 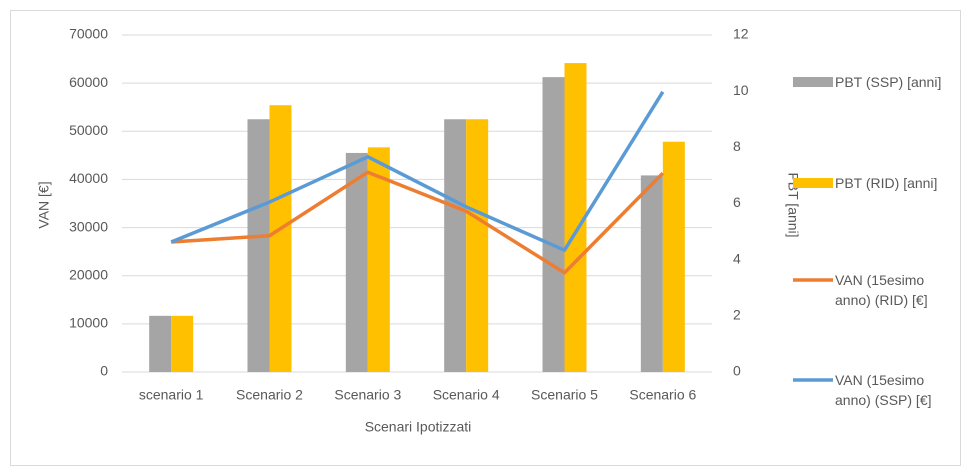 What do you see at coordinates (88, 34) in the screenshot?
I see `y-tick-label: 70000` at bounding box center [88, 34].